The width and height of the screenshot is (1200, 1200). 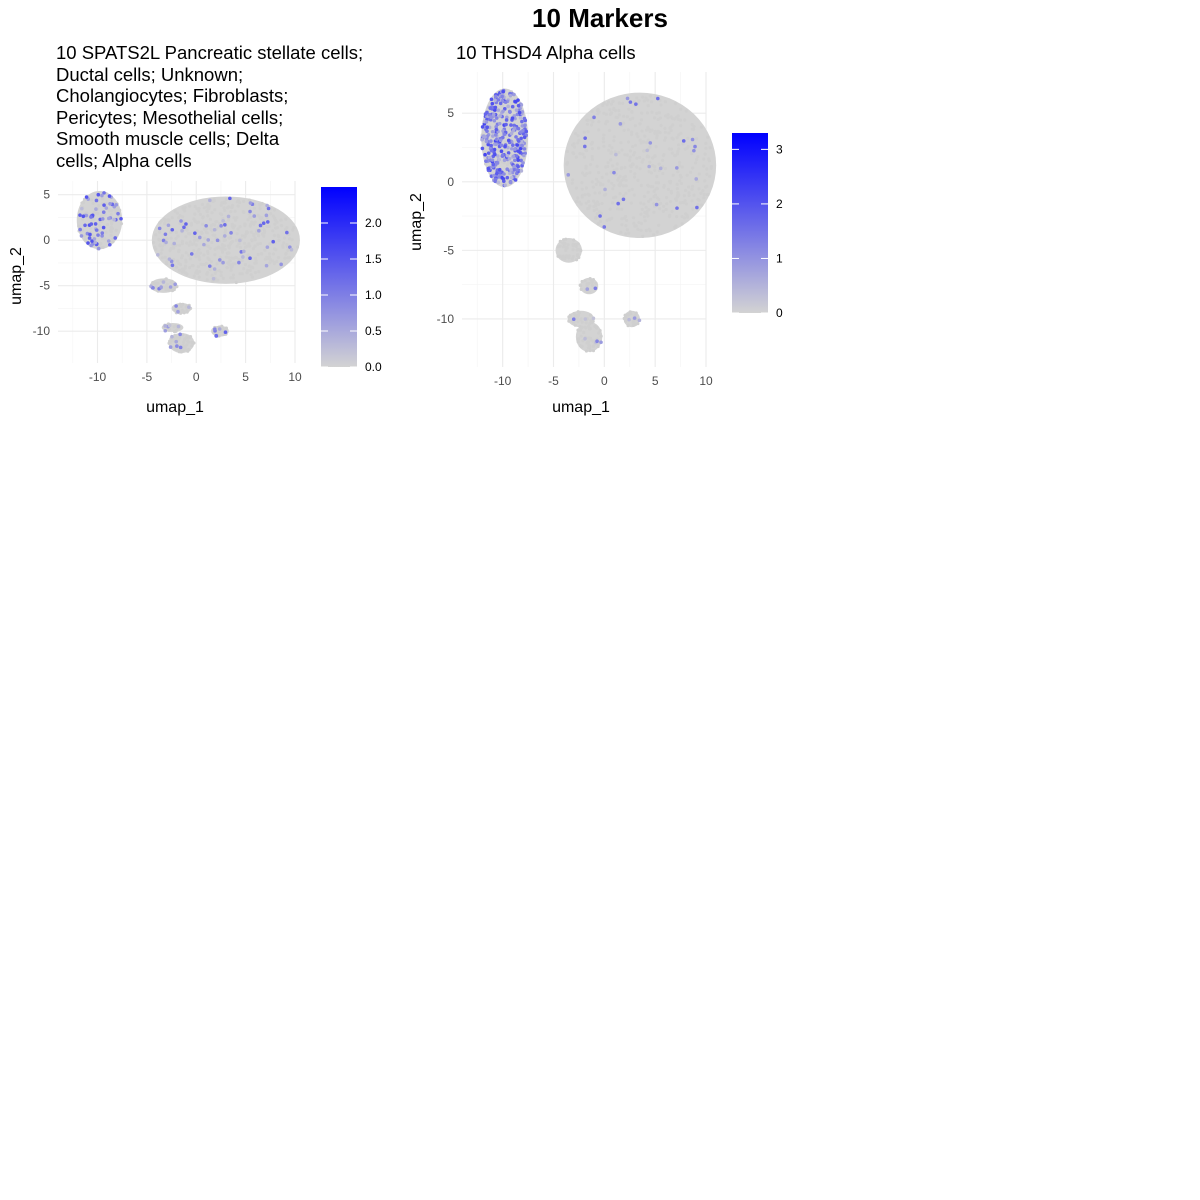 What do you see at coordinates (196, 377) in the screenshot?
I see `x-tick-label: 0` at bounding box center [196, 377].